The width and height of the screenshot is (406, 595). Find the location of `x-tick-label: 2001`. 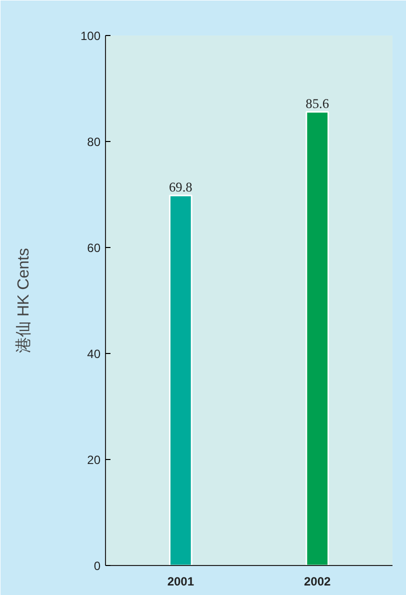

x-tick-label: 2001 is located at coordinates (180, 581).